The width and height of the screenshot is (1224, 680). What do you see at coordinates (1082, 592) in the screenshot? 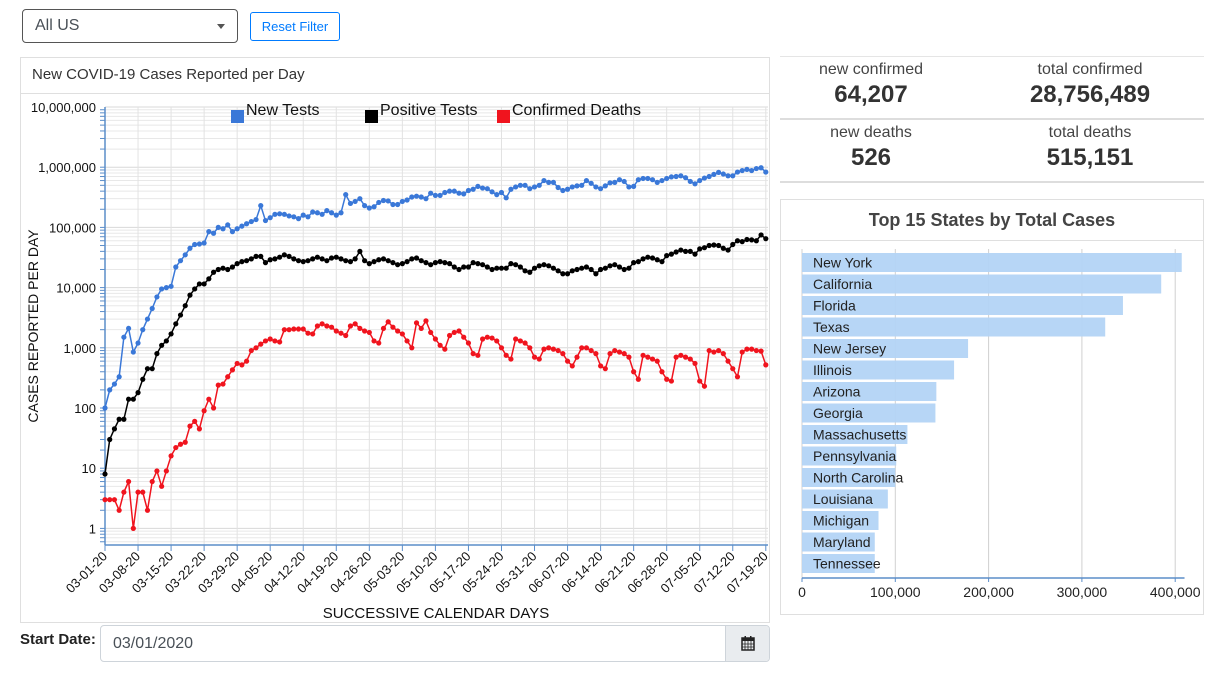
I see `x-tick-label: 300,000` at bounding box center [1082, 592].